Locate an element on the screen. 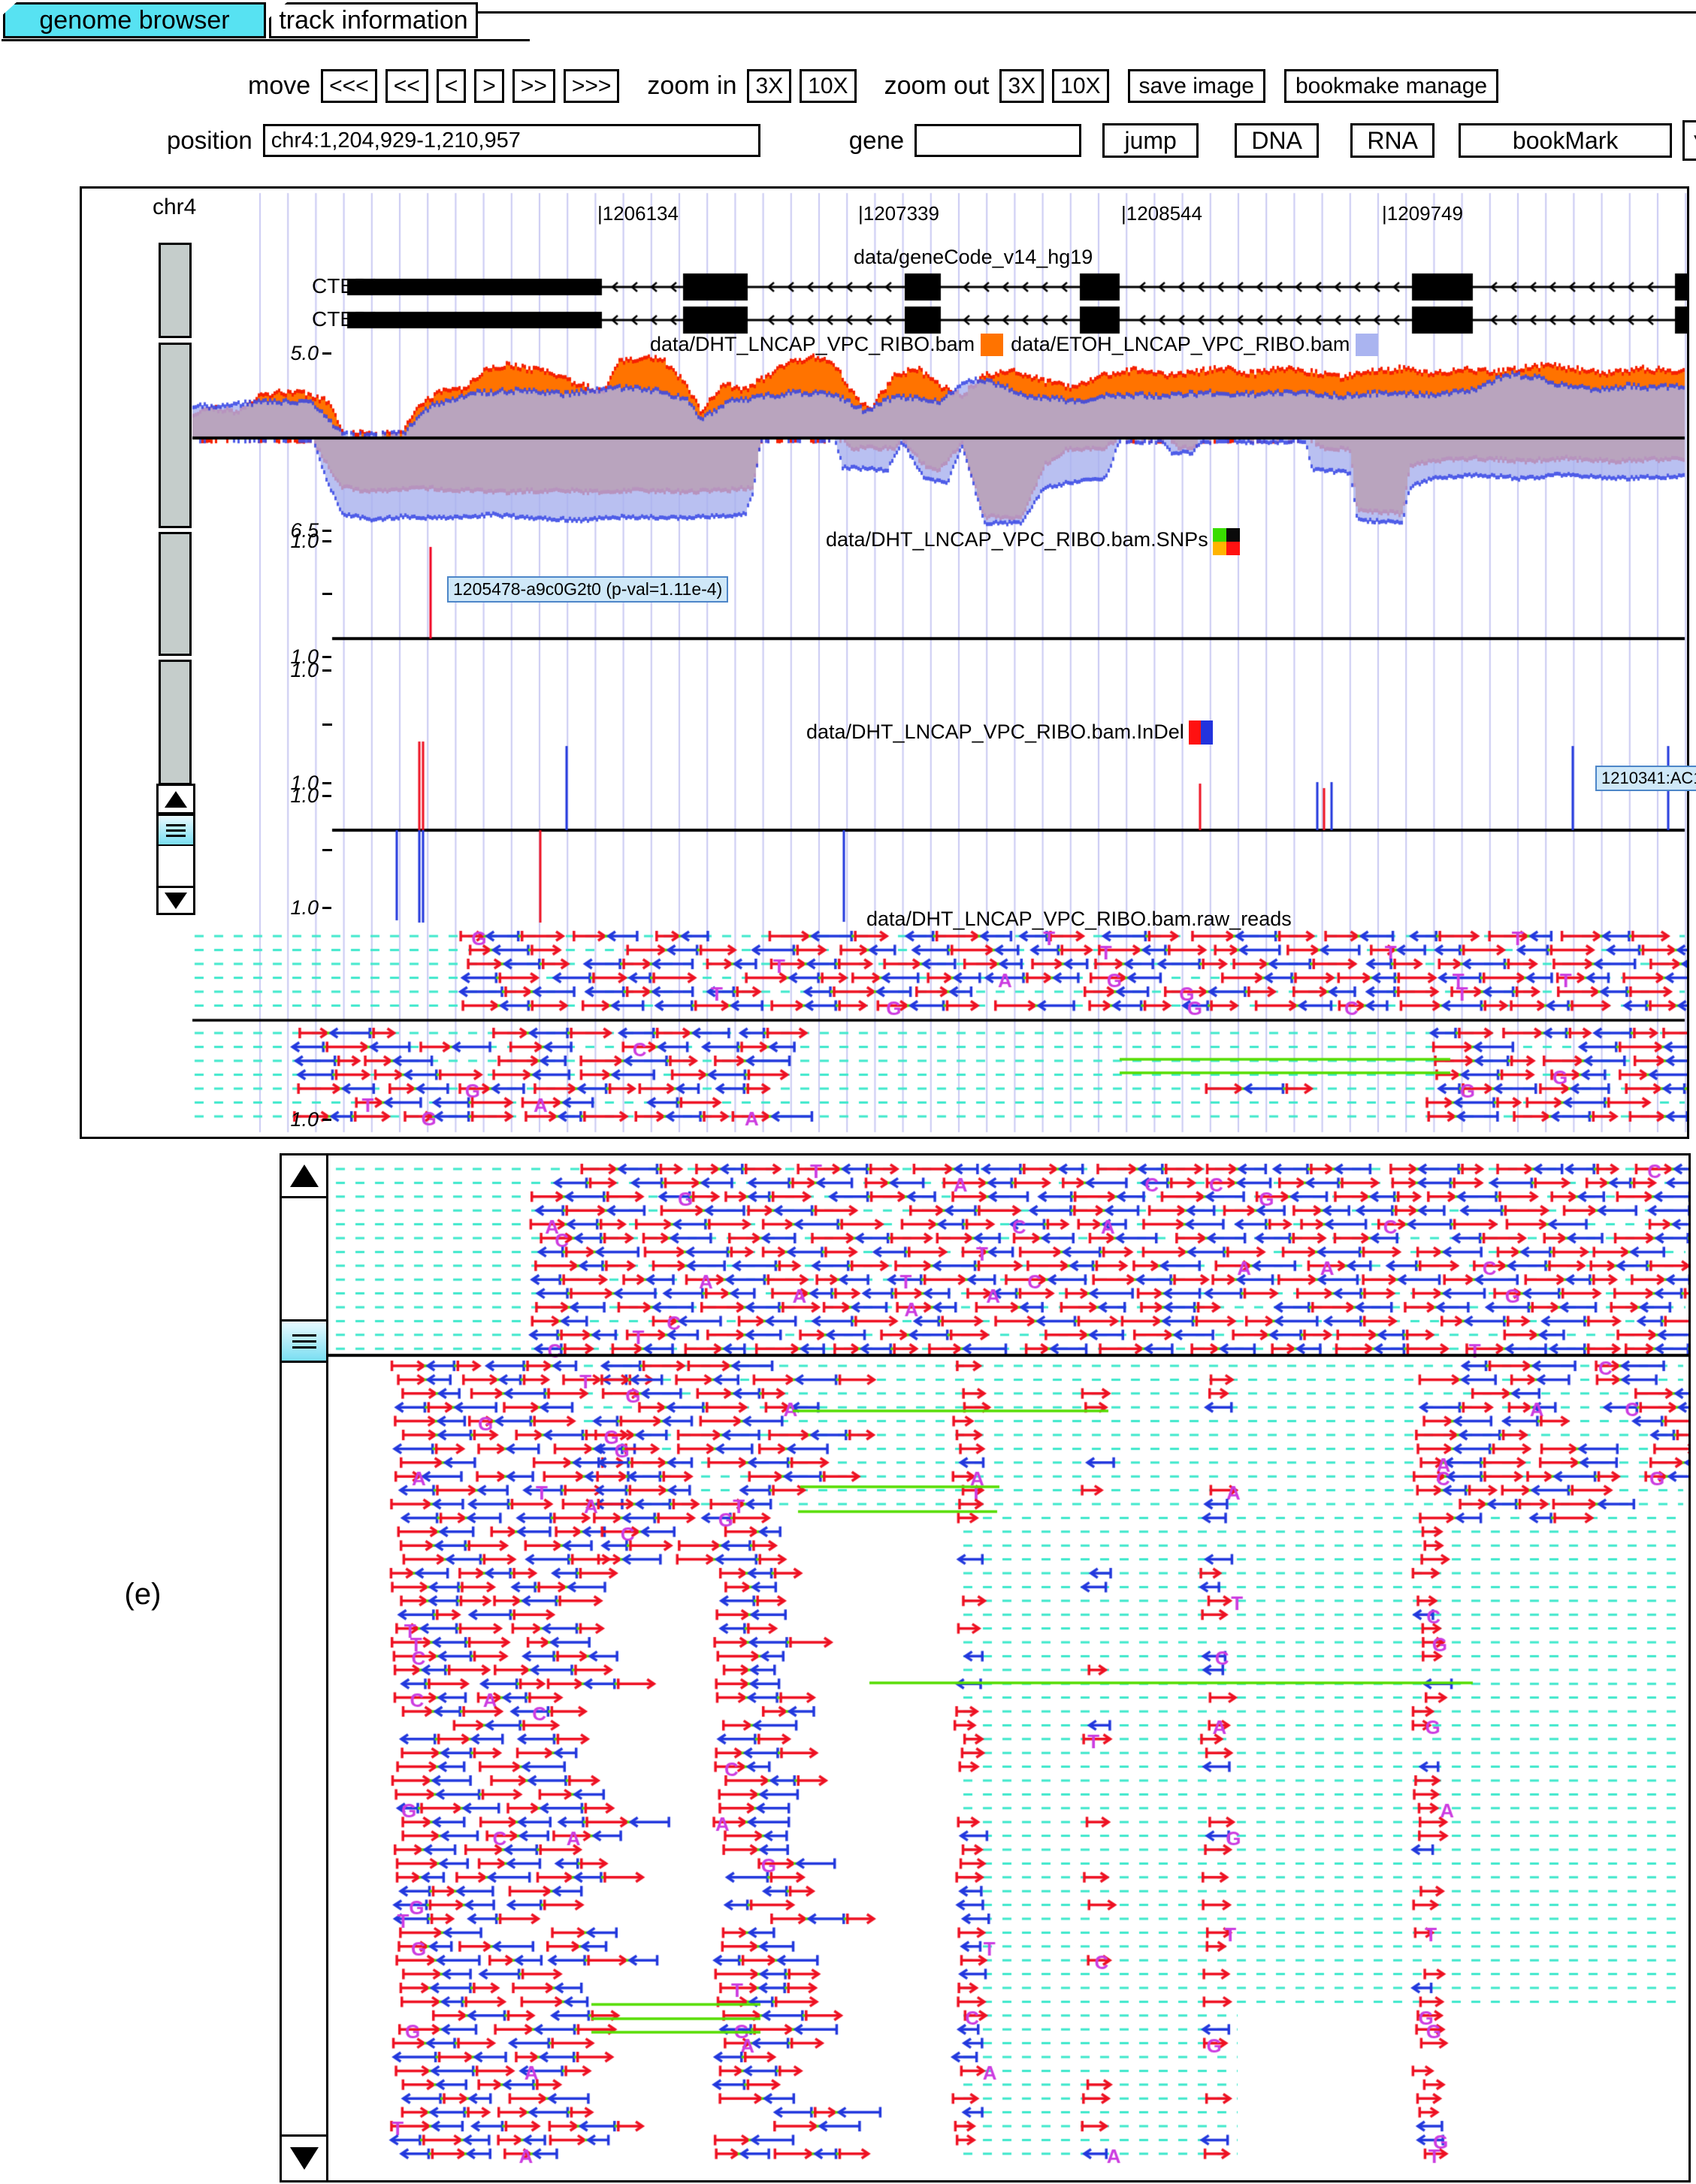 This screenshot has width=1696, height=2184. move-step-right-button: > is located at coordinates (489, 85).